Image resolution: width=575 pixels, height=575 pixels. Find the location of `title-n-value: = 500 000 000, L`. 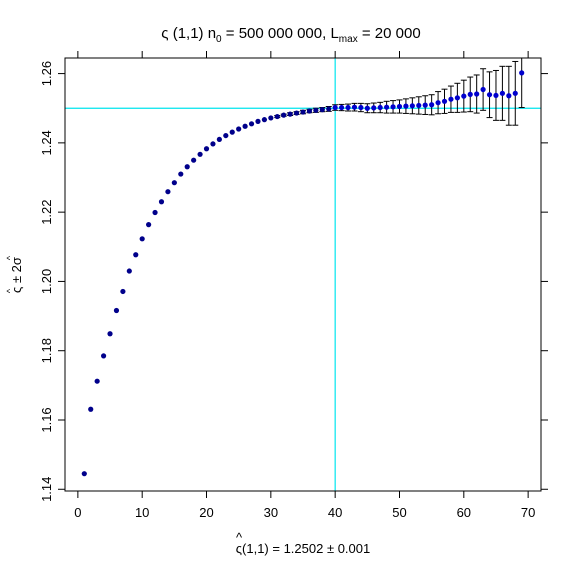

title-n-value: = 500 000 000, L is located at coordinates (280, 33).